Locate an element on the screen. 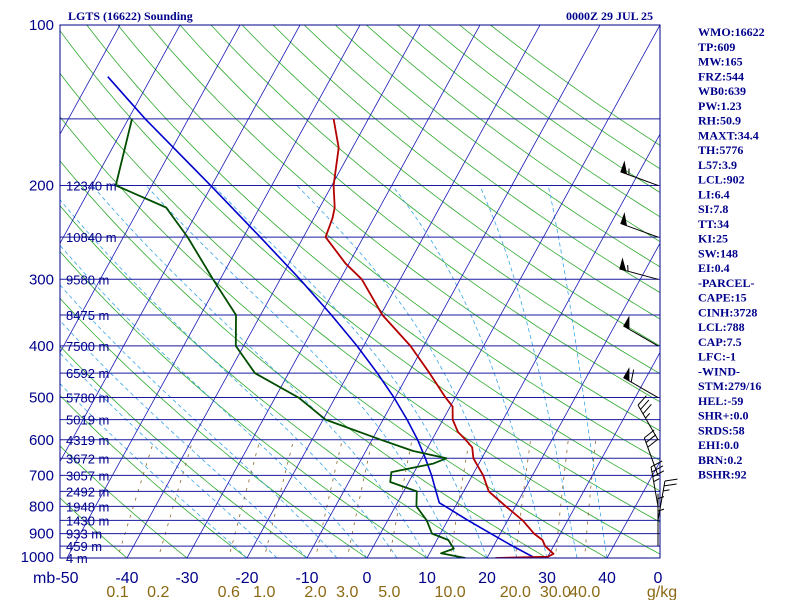  temperature-tick-label: 10 is located at coordinates (427, 578).